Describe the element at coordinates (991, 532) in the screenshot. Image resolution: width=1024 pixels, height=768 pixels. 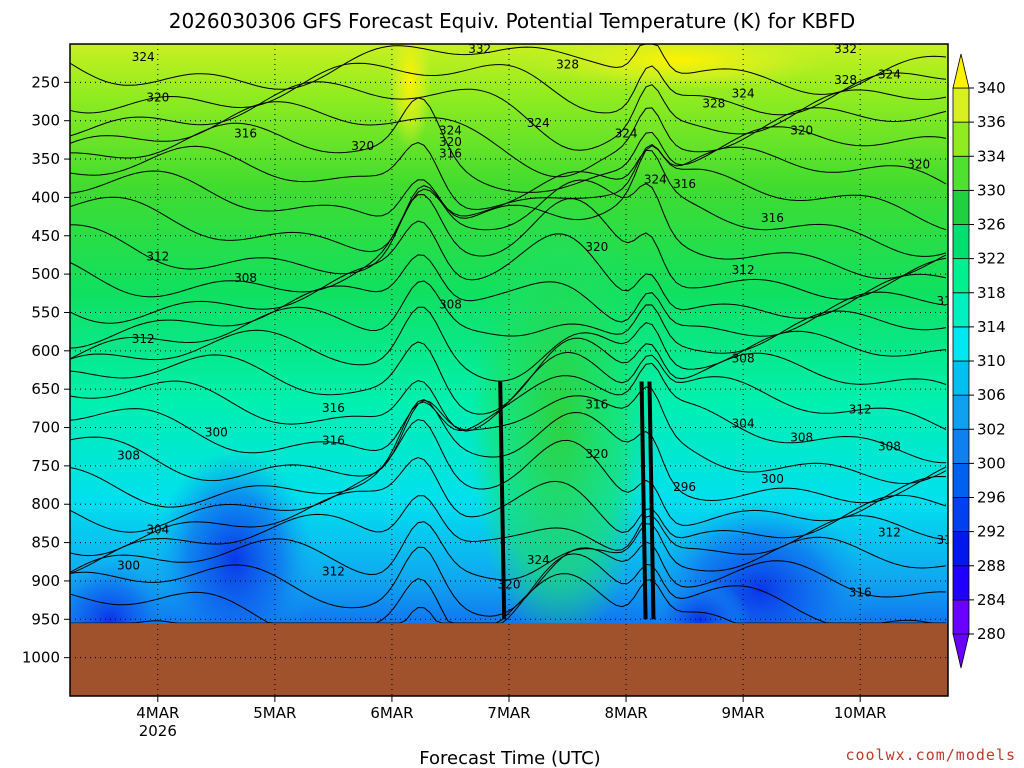
I see `colorbar-tick-label: 292` at that location.